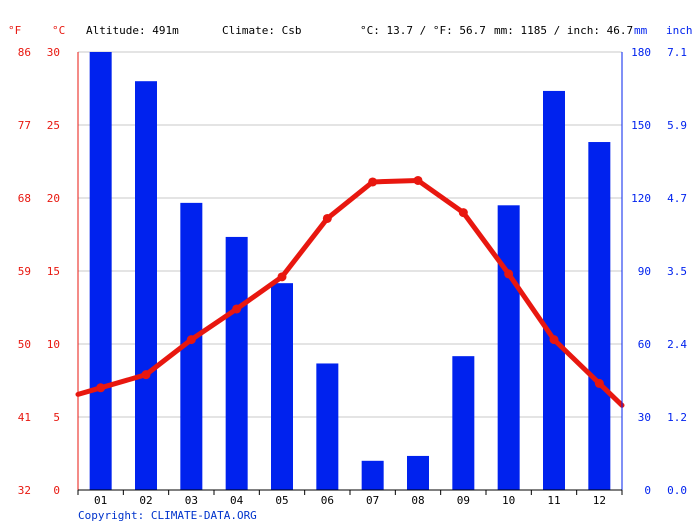 This screenshot has height=525, width=700. I want to click on tick-label-mm: 120, so click(641, 198).